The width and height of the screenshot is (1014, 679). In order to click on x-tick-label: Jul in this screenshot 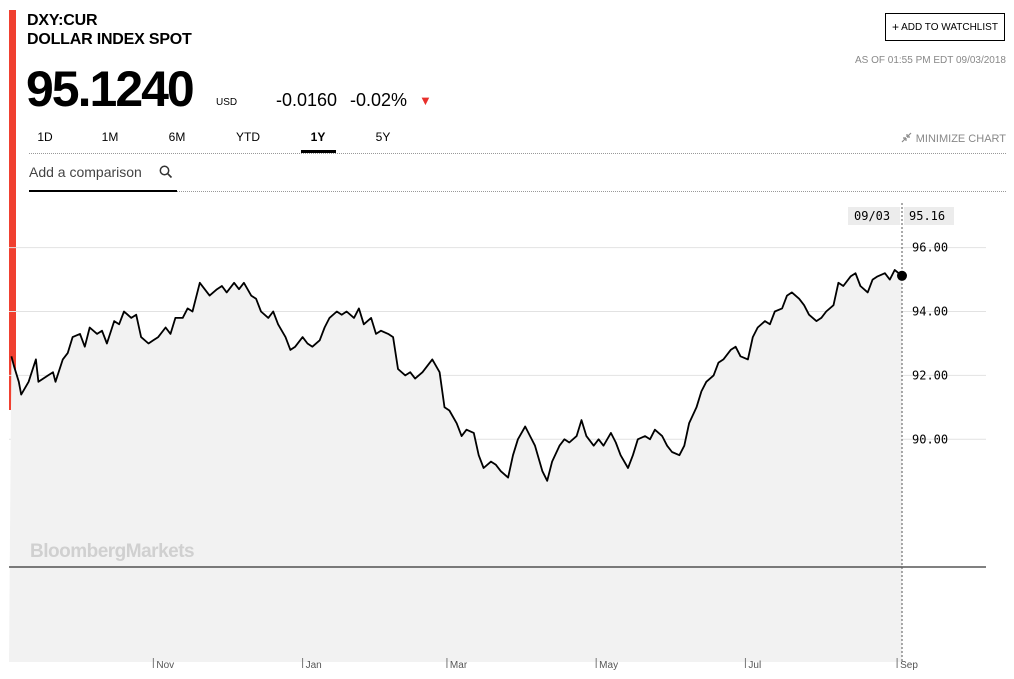, I will do `click(754, 665)`.